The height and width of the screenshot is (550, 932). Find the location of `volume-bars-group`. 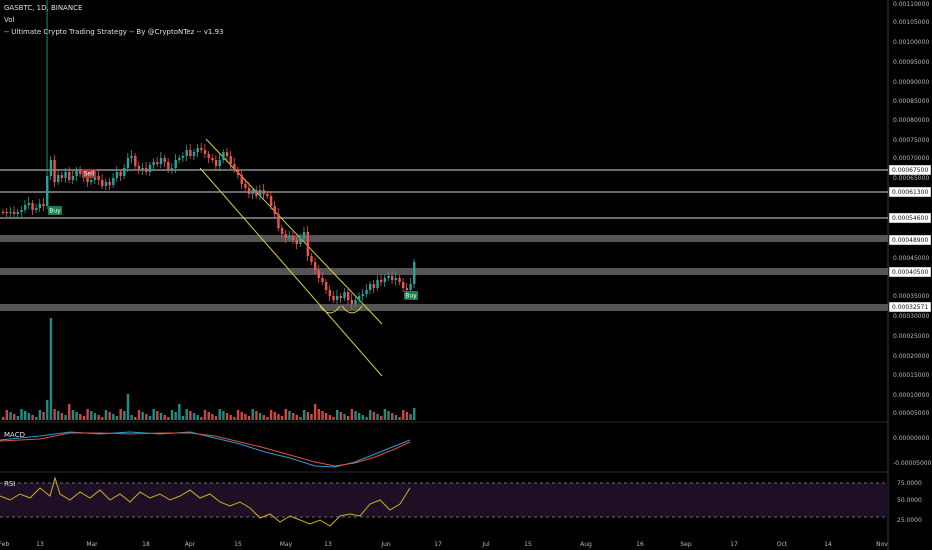

volume-bars-group is located at coordinates (209, 369).